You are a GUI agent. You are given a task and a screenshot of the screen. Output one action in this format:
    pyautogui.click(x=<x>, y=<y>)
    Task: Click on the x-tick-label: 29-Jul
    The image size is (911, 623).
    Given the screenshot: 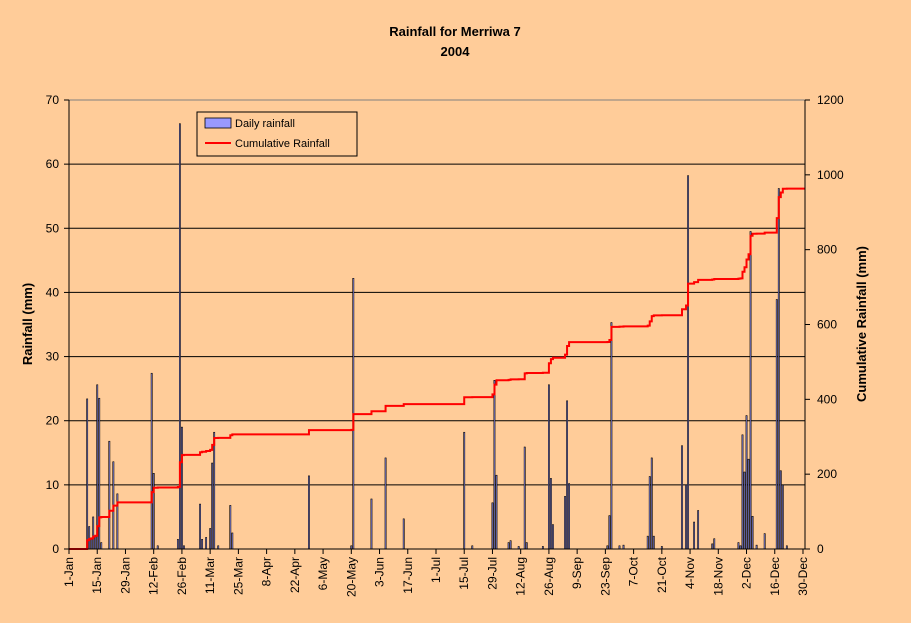 What is the action you would take?
    pyautogui.click(x=492, y=573)
    